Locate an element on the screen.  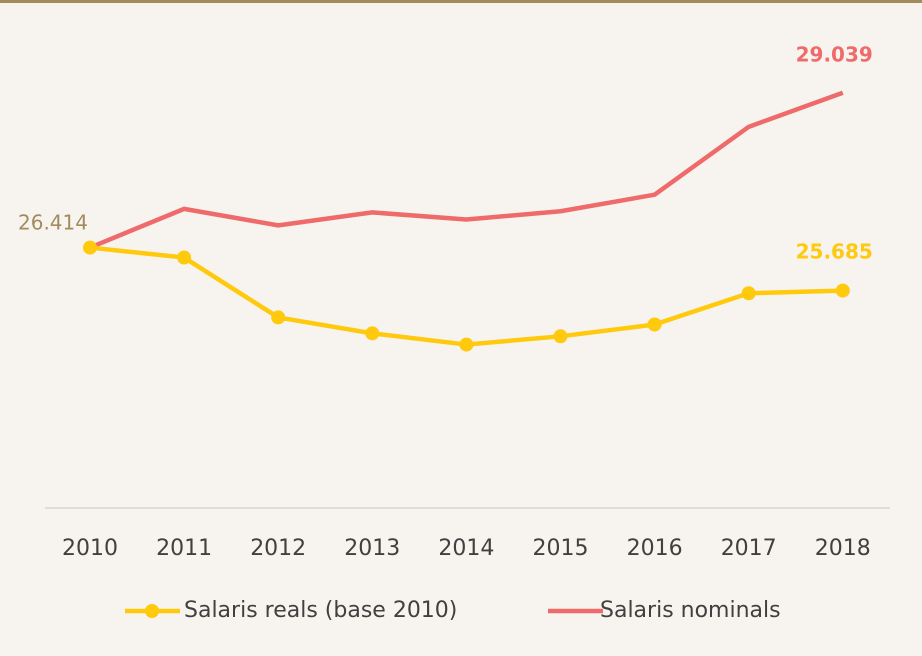
x-tick-label: 2011 is located at coordinates (184, 548).